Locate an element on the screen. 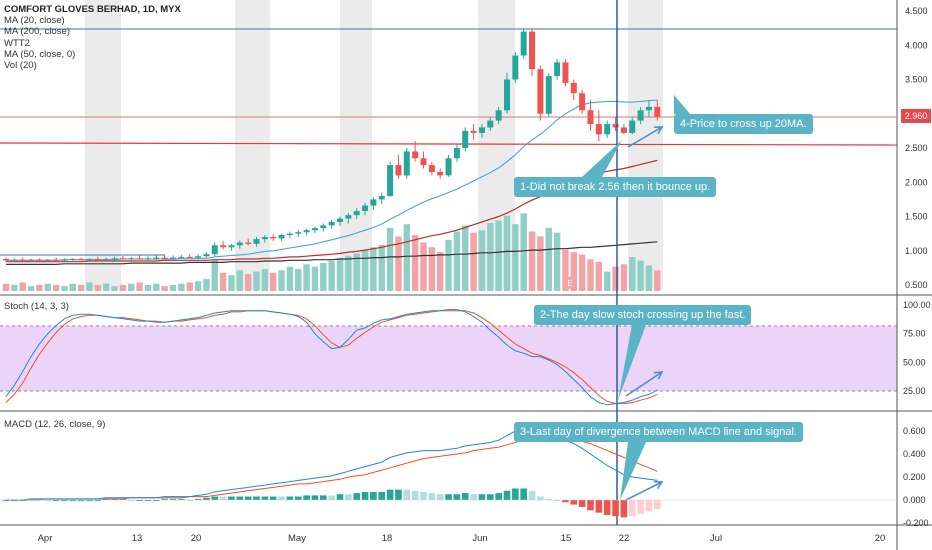 This screenshot has width=932, height=550. price-tick-label: 1.000 is located at coordinates (916, 251).